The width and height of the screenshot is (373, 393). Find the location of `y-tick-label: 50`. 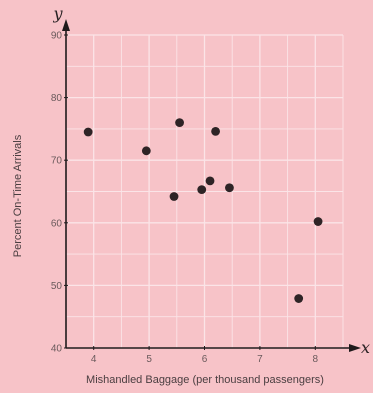

y-tick-label: 50 is located at coordinates (57, 286).